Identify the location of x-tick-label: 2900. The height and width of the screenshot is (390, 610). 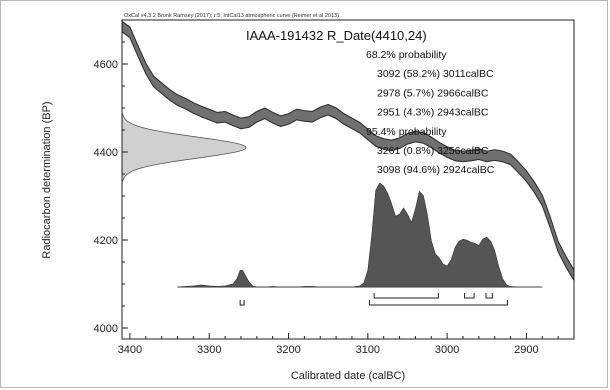
(526, 350).